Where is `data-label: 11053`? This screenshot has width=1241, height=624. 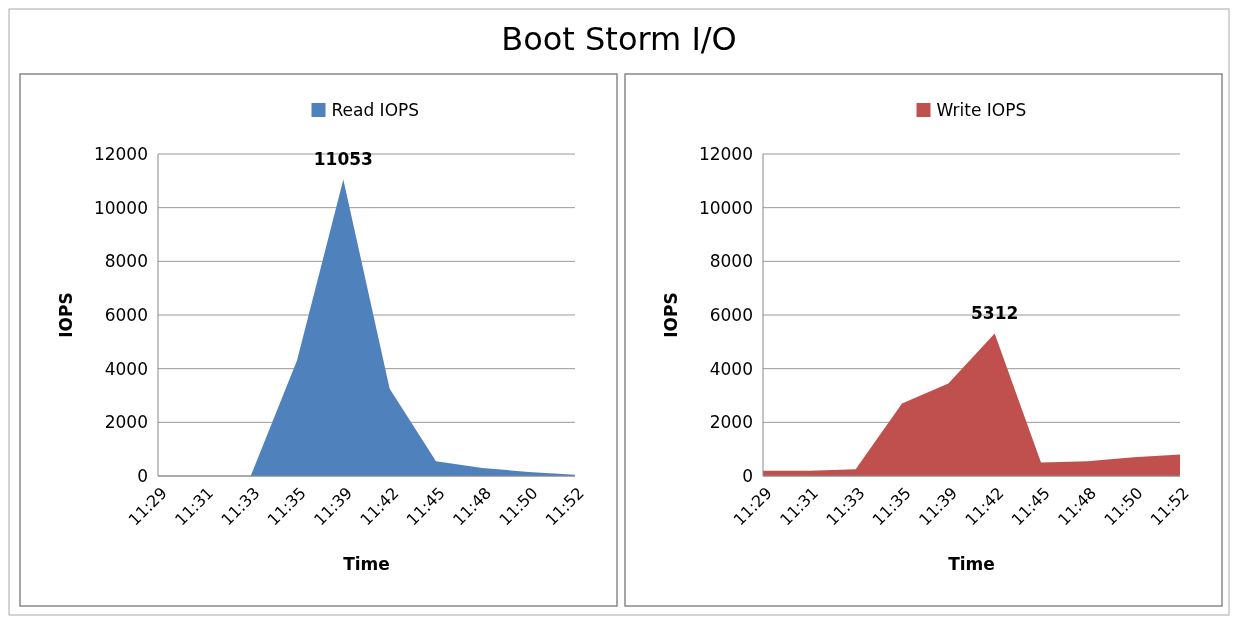
data-label: 11053 is located at coordinates (343, 159).